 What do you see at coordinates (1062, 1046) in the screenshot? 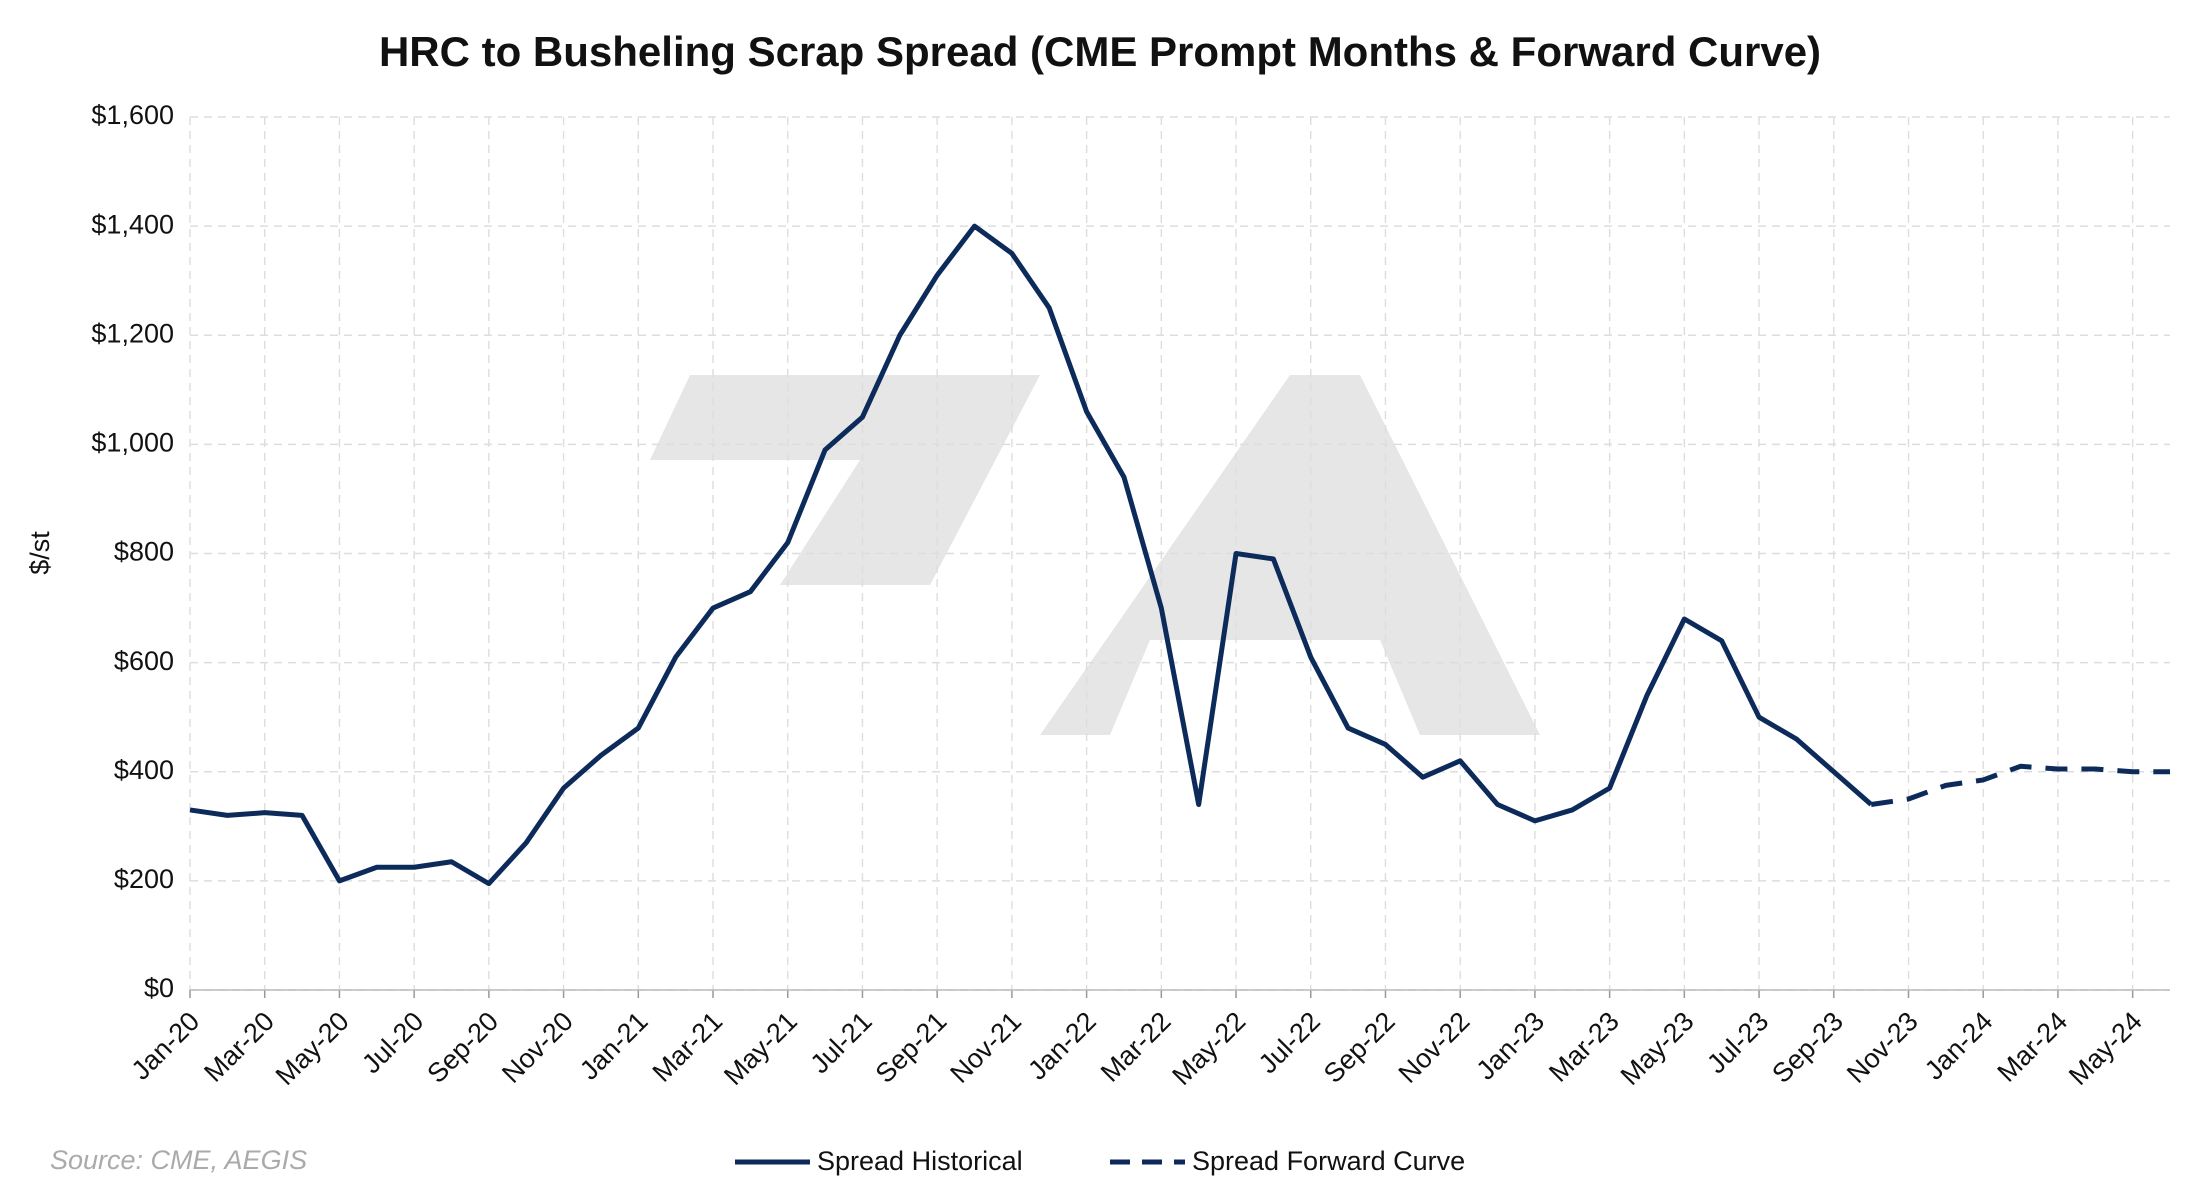
I see `x-tick-label: Jan-22` at bounding box center [1062, 1046].